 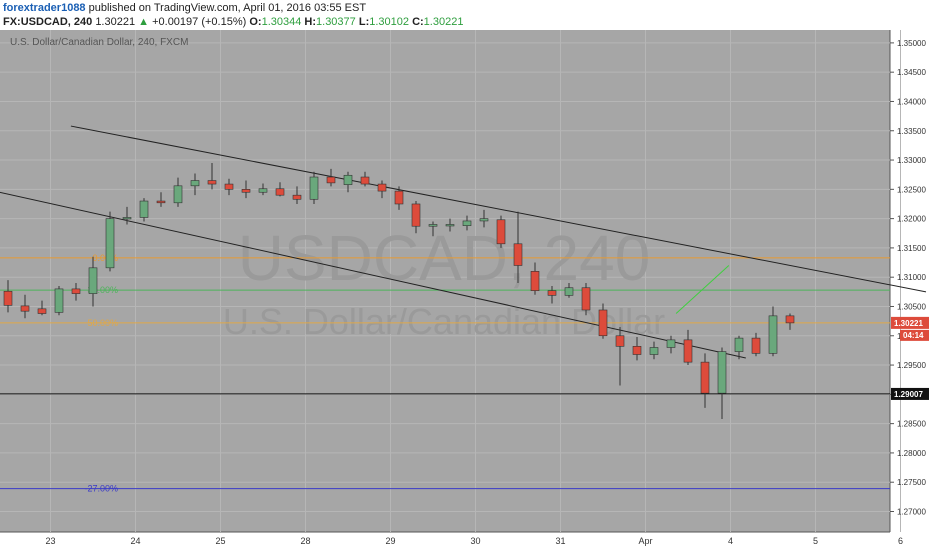 I want to click on fib-level-label: 38.00%, so click(x=102, y=290).